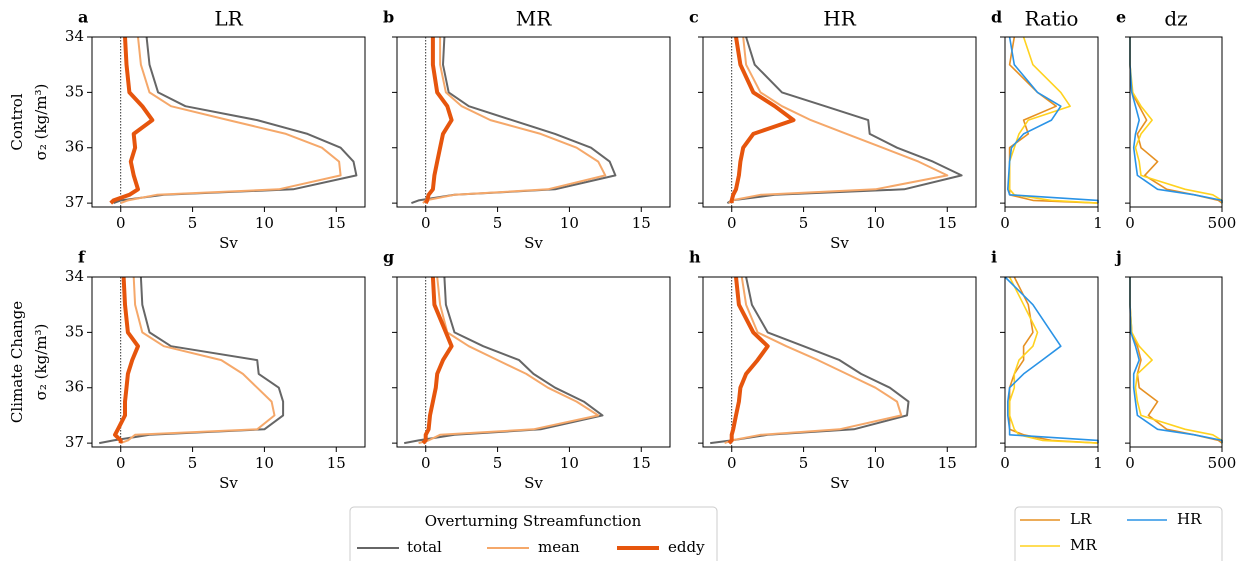  Describe the element at coordinates (839, 19) in the screenshot. I see `panel-title: HR` at that location.